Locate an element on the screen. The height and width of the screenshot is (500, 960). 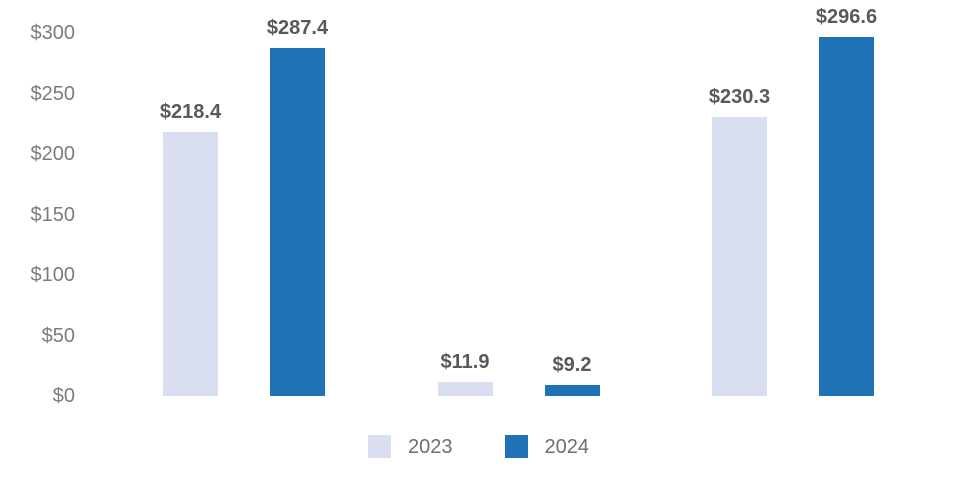
y-axis-tick-label: $50 is located at coordinates (58, 335).